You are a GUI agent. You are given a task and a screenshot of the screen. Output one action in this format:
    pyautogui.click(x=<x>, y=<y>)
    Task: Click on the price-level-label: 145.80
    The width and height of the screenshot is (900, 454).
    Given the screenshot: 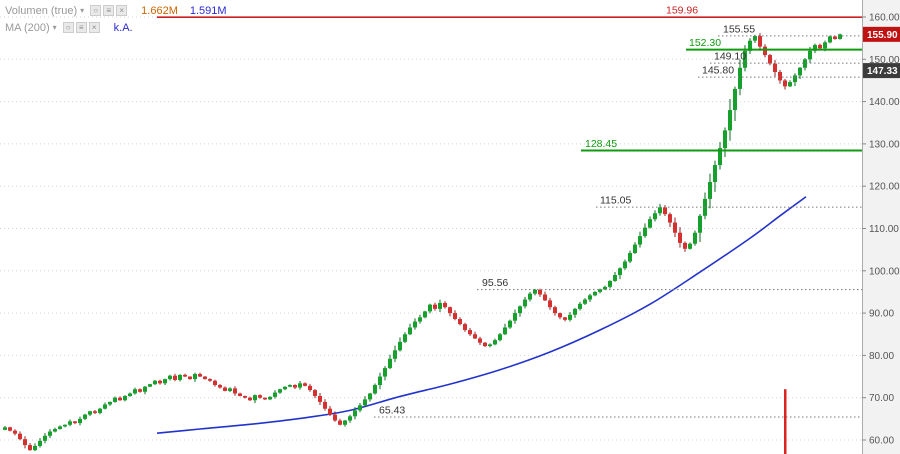 What is the action you would take?
    pyautogui.click(x=718, y=71)
    